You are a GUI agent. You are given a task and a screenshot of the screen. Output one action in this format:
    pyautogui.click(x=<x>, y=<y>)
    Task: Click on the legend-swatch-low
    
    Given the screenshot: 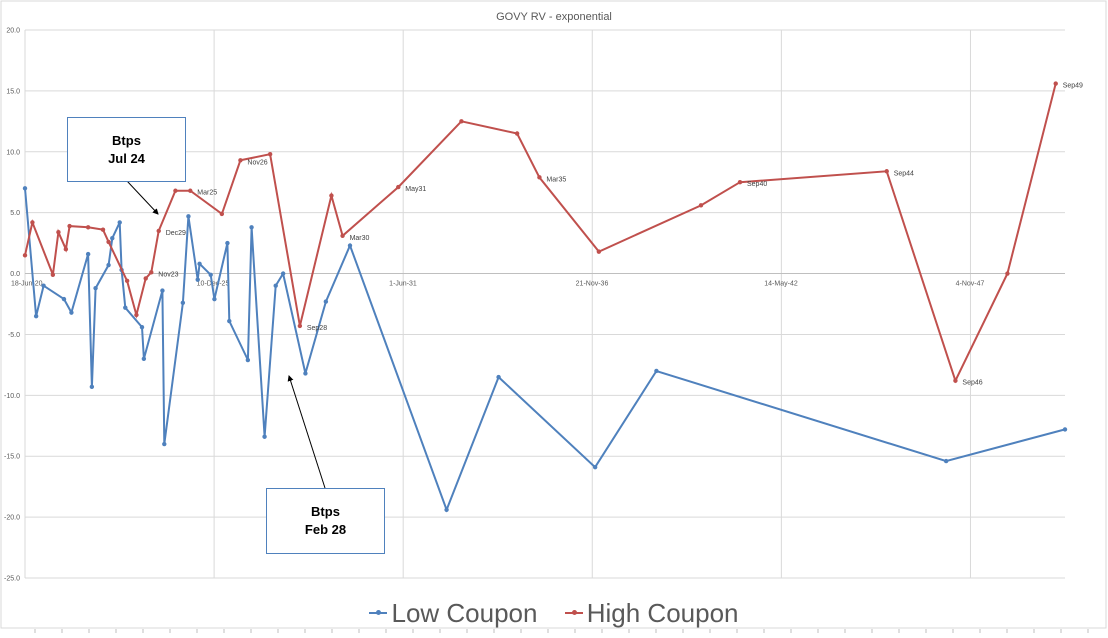 What is the action you would take?
    pyautogui.click(x=378, y=612)
    